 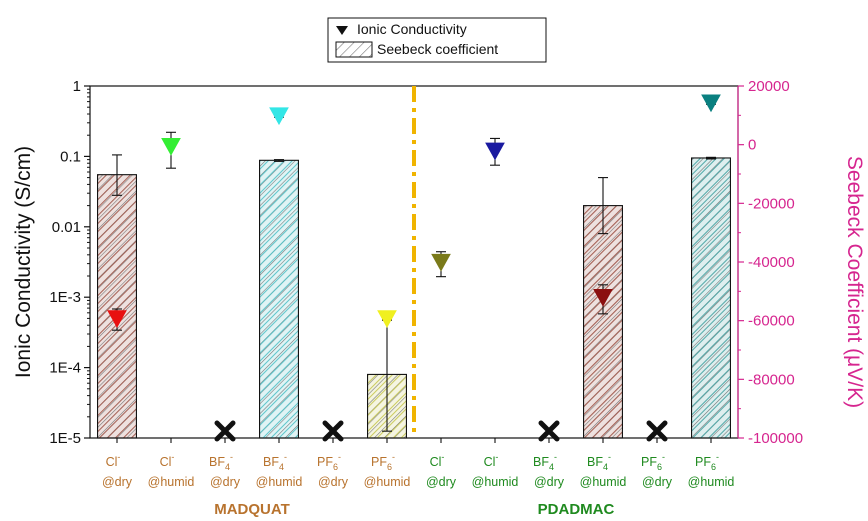 I want to click on seebeck-right-marker, so click(x=441, y=262).